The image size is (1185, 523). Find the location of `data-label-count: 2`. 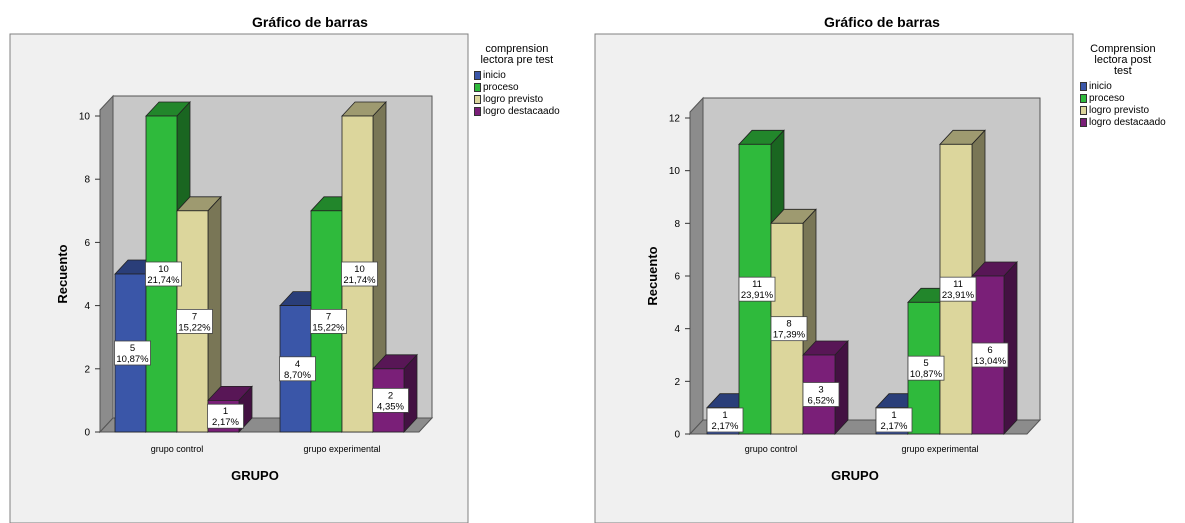

data-label-count: 2 is located at coordinates (390, 395).